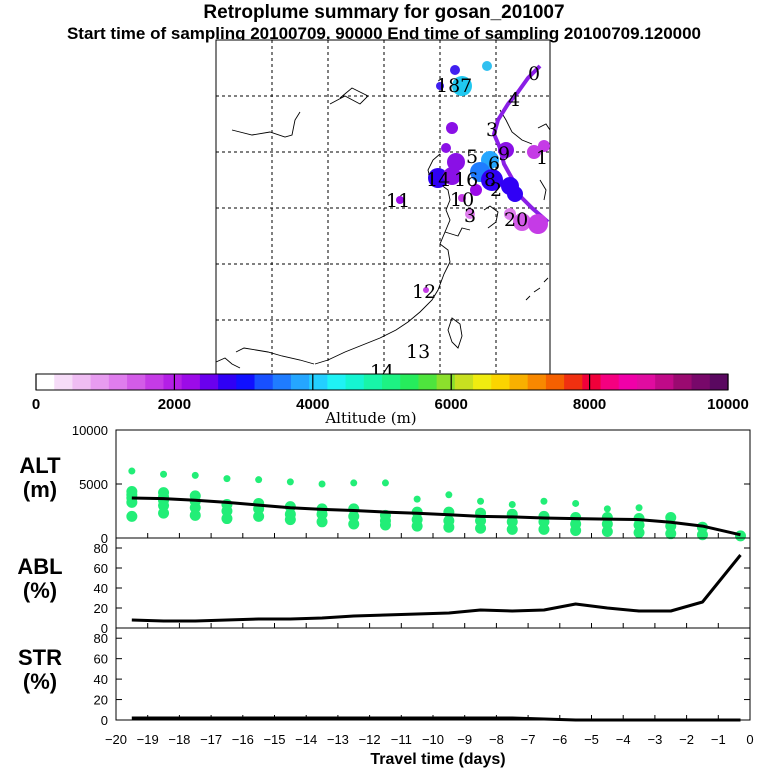  Describe the element at coordinates (40, 590) in the screenshot. I see `panel-unit: (%)` at that location.